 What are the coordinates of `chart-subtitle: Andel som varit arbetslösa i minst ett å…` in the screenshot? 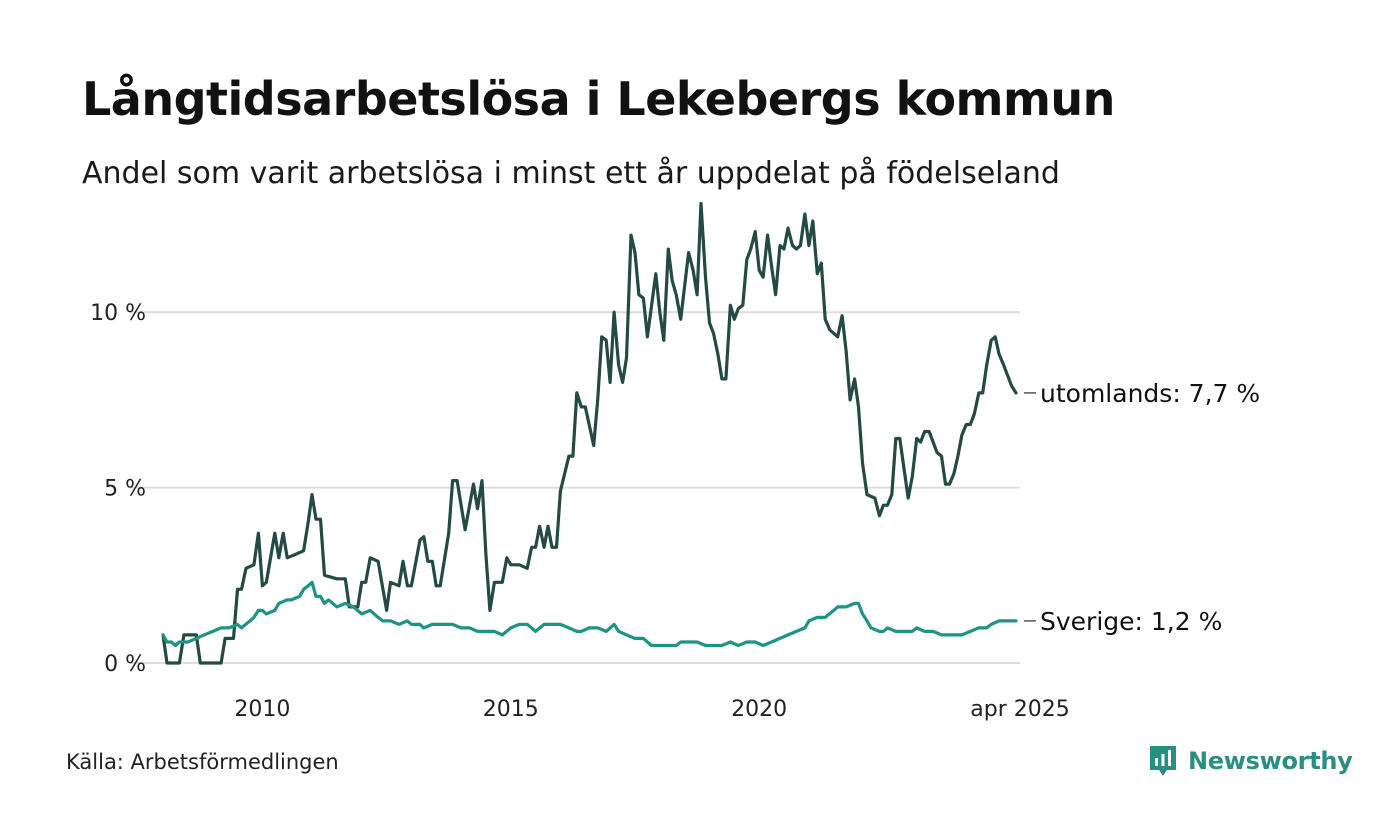 It's located at (571, 173).